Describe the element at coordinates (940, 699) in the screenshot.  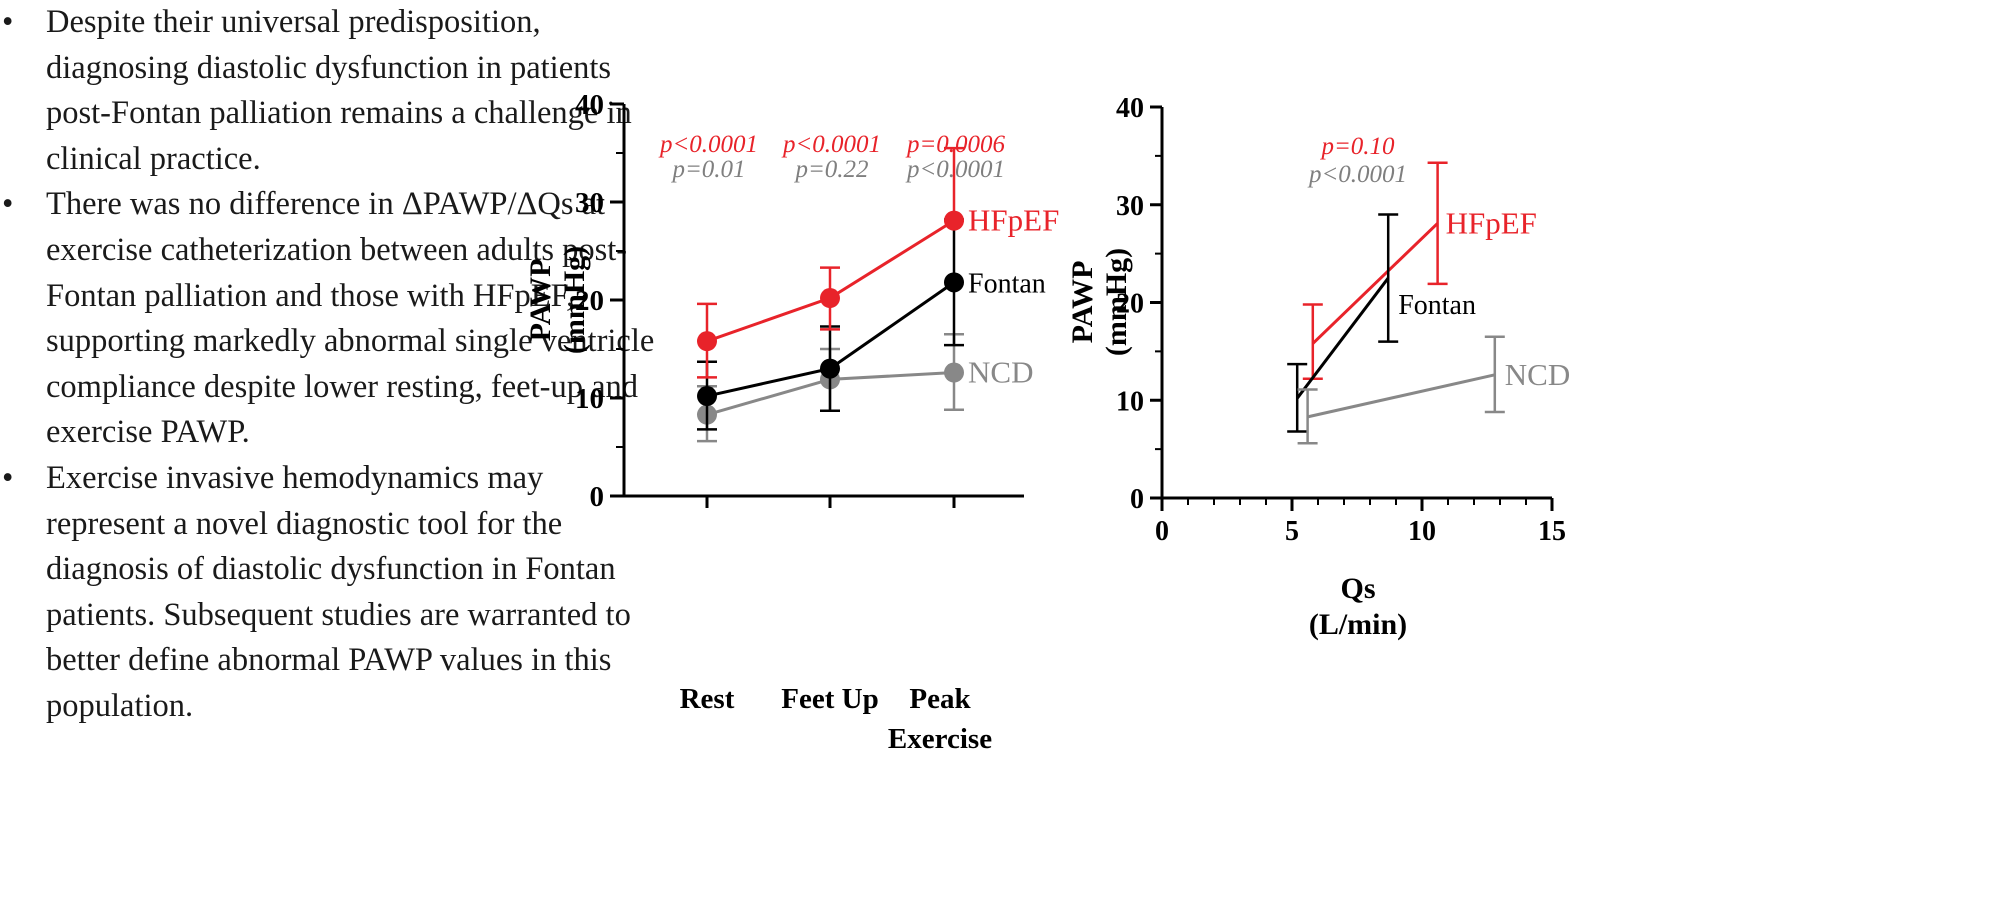
I see `x-tick-label: Peak` at that location.